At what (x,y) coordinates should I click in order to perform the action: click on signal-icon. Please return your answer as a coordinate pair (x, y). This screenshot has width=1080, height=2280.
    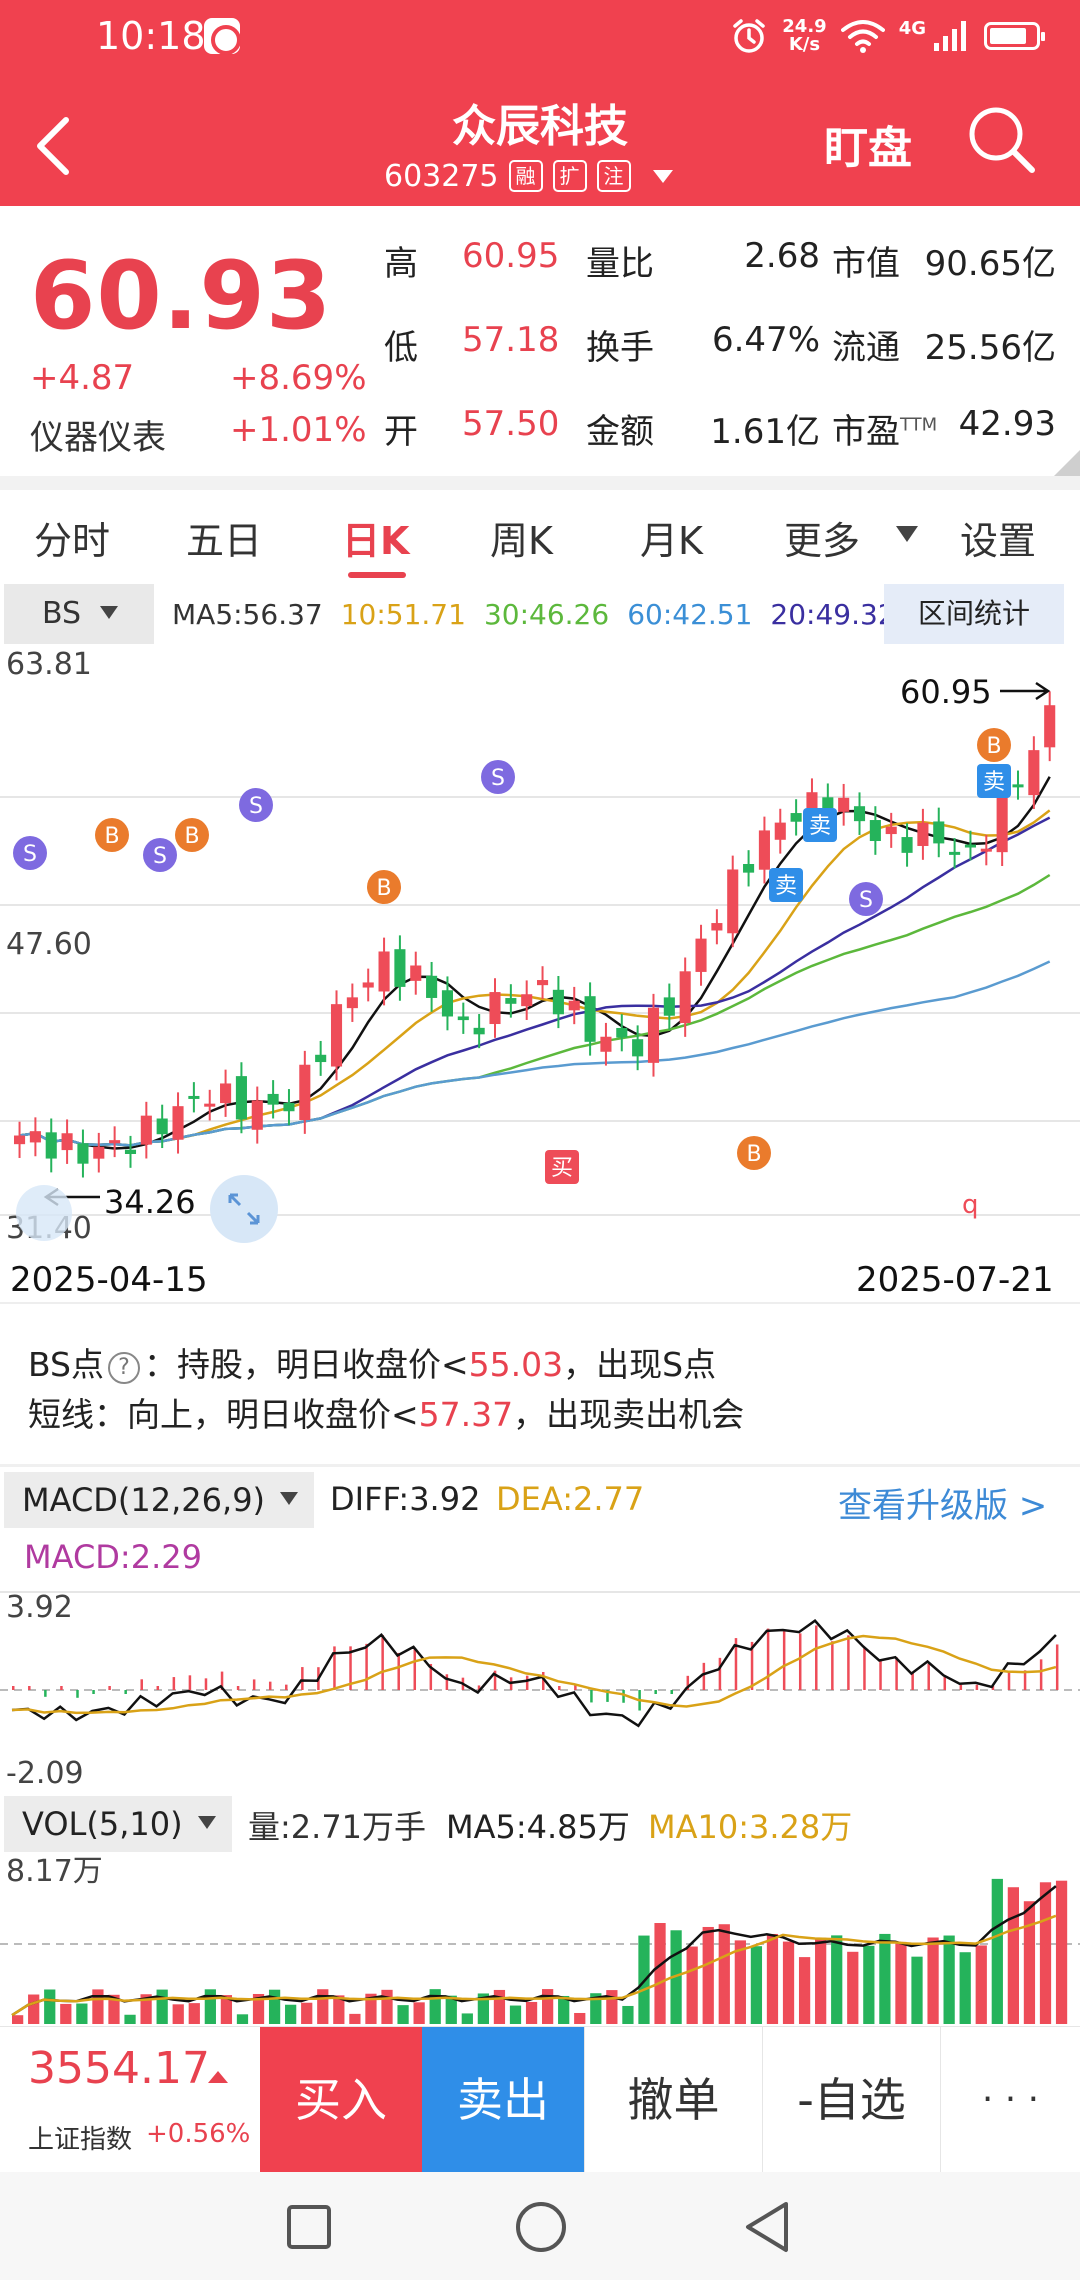
    Looking at the image, I should click on (950, 36).